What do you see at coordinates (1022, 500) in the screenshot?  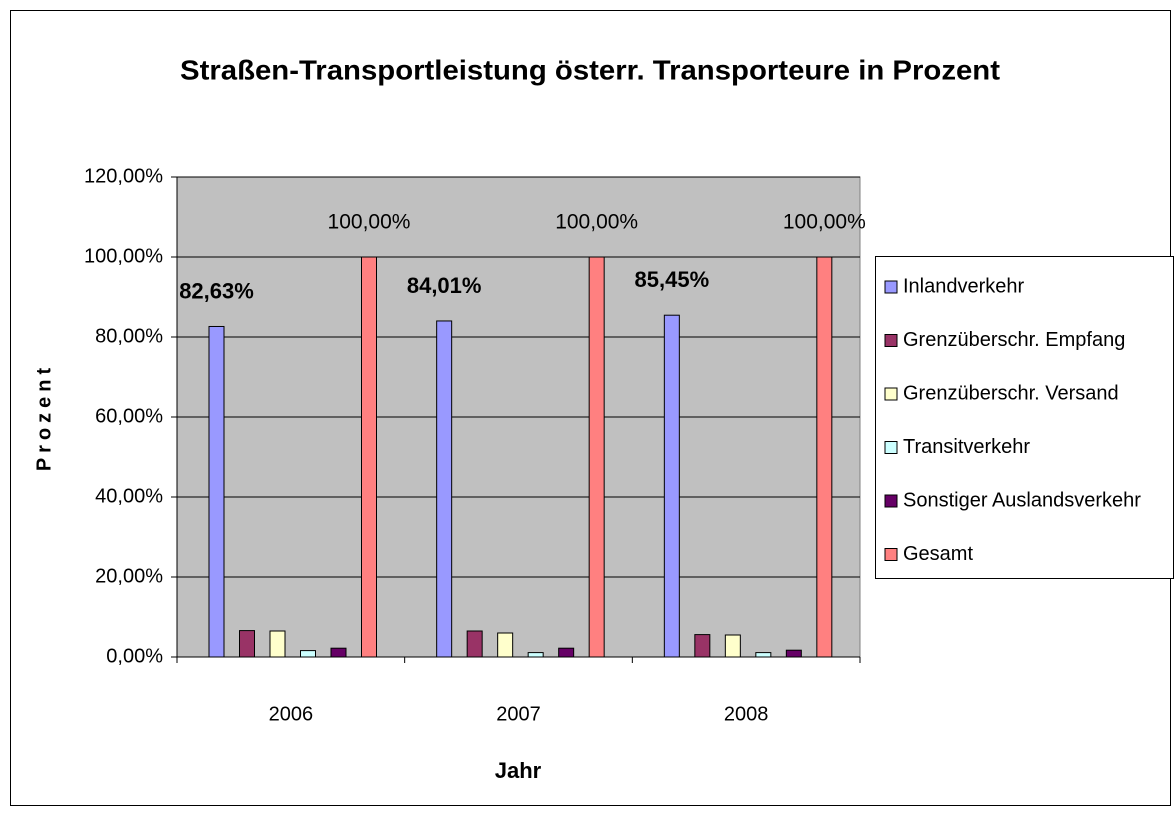 I see `legend-label: Sonstiger Auslandsverkehr` at bounding box center [1022, 500].